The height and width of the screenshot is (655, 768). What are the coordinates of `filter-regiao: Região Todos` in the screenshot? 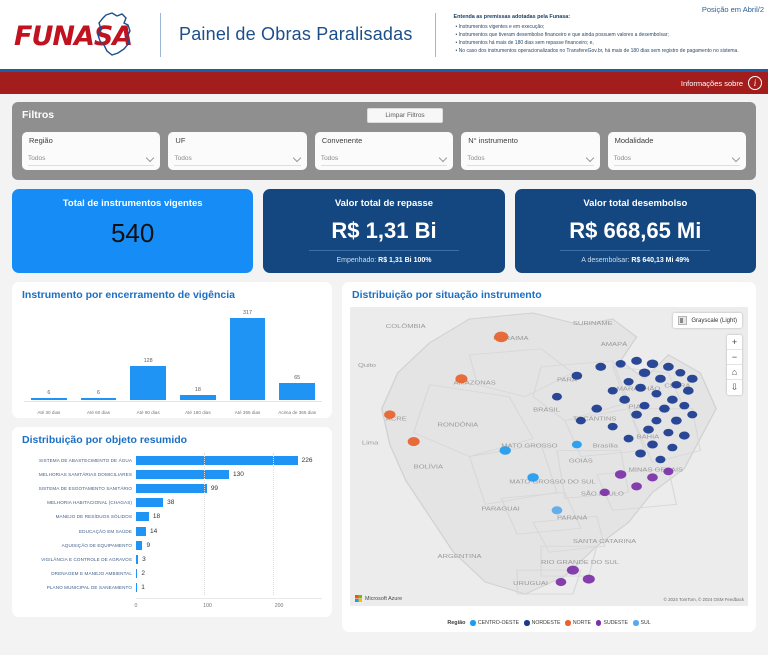 It's located at (91, 151).